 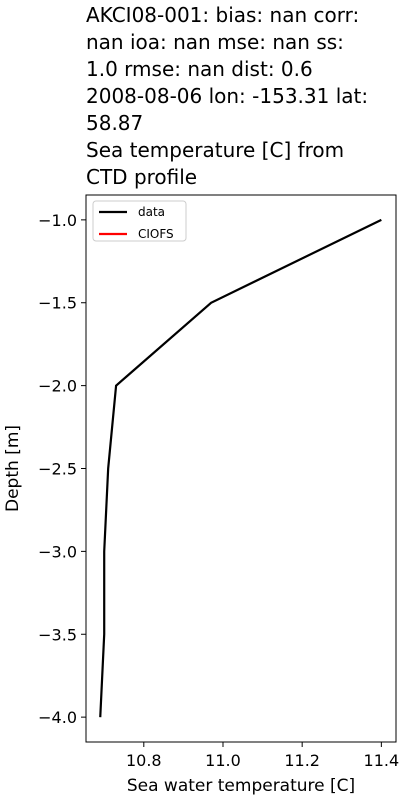 What do you see at coordinates (57, 634) in the screenshot?
I see `y-tick-label: −3.5` at bounding box center [57, 634].